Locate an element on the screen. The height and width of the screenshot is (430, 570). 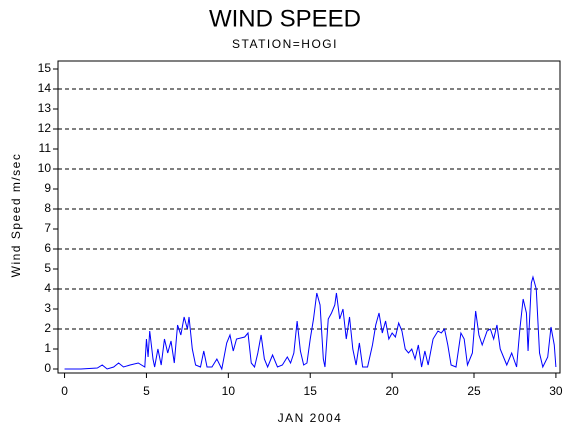
chart-subtitle: STATION=HOGI is located at coordinates (285, 44).